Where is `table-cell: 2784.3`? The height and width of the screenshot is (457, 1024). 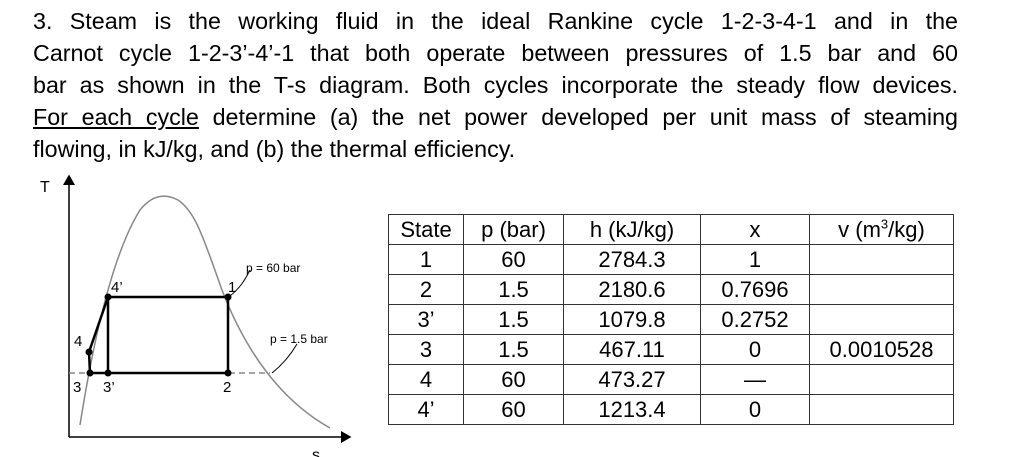
table-cell: 2784.3 is located at coordinates (632, 259).